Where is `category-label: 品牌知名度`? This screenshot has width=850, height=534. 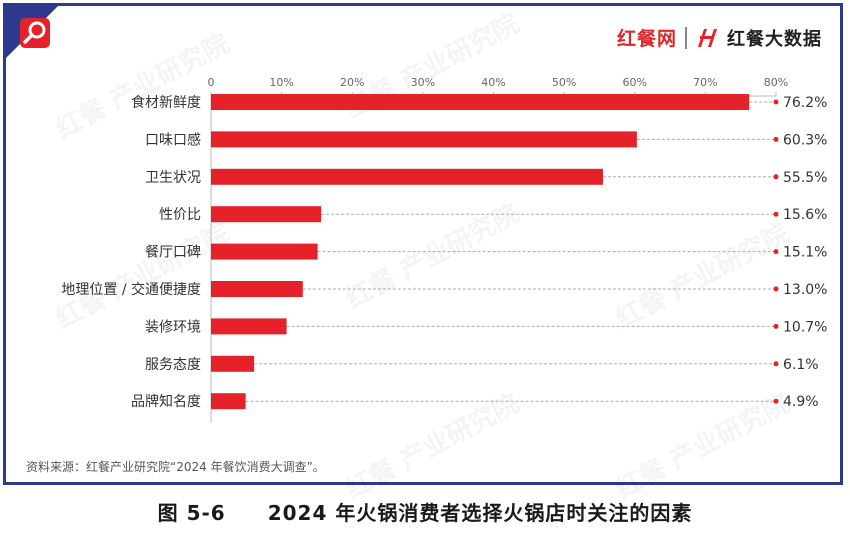
category-label: 品牌知名度 is located at coordinates (166, 401).